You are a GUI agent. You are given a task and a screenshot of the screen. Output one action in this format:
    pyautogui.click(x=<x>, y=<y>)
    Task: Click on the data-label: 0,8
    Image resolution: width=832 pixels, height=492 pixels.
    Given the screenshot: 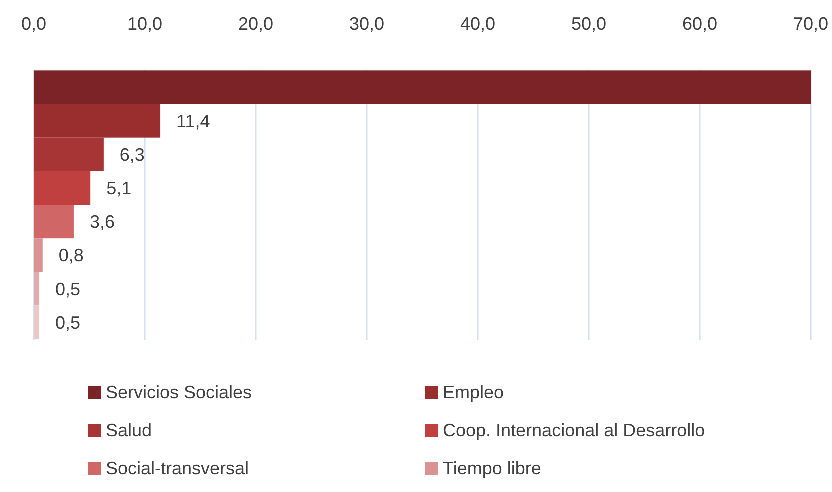 What is the action you would take?
    pyautogui.click(x=71, y=256)
    